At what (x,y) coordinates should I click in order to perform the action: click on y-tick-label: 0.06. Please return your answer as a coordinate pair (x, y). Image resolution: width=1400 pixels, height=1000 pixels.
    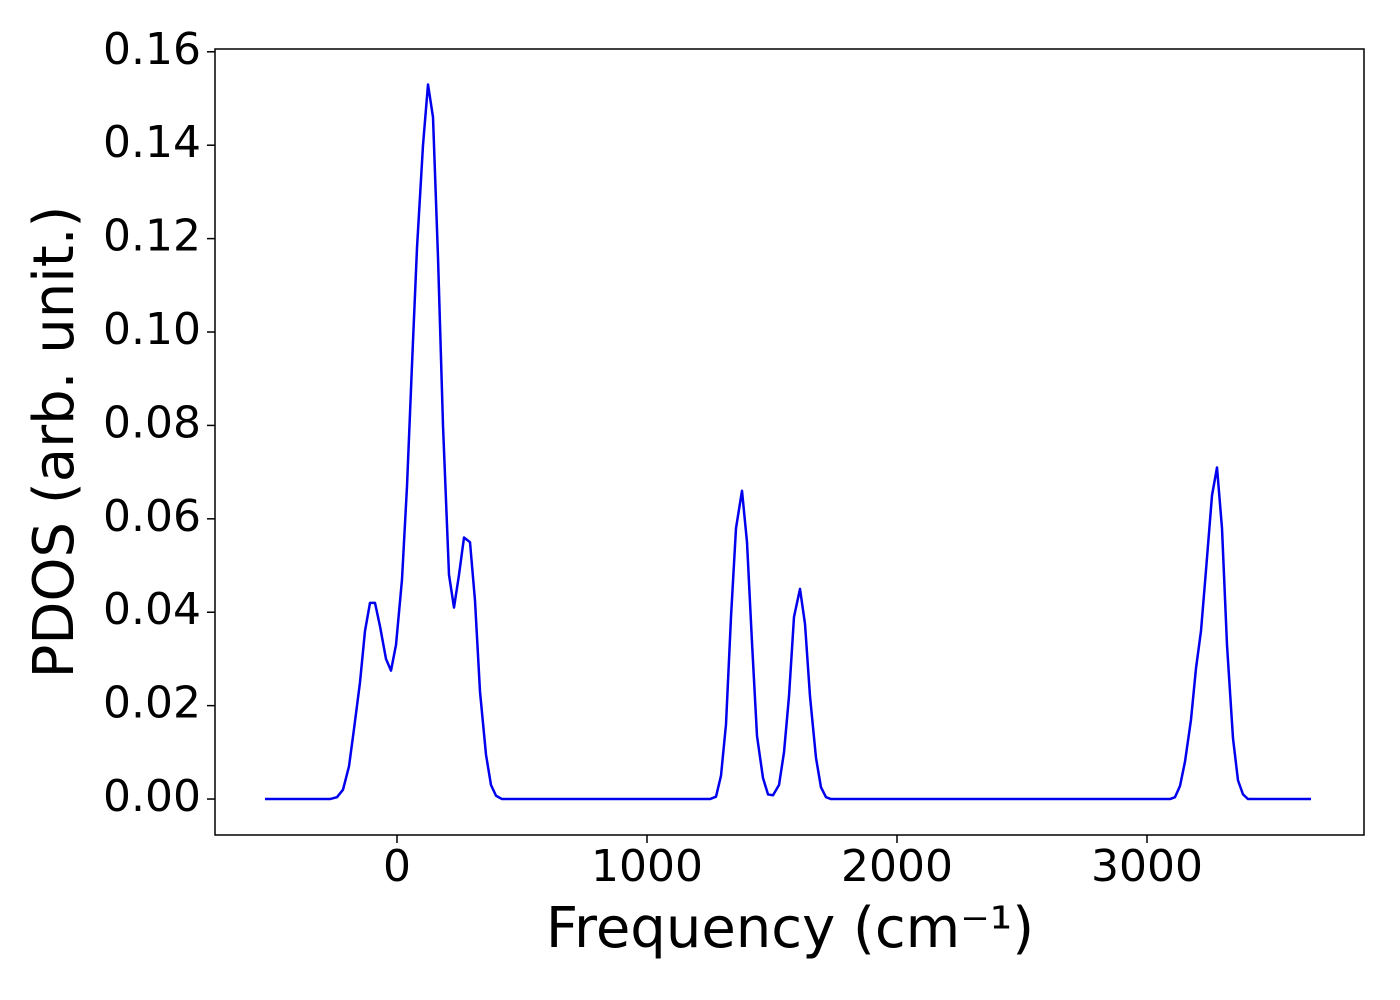
    Looking at the image, I should click on (152, 516).